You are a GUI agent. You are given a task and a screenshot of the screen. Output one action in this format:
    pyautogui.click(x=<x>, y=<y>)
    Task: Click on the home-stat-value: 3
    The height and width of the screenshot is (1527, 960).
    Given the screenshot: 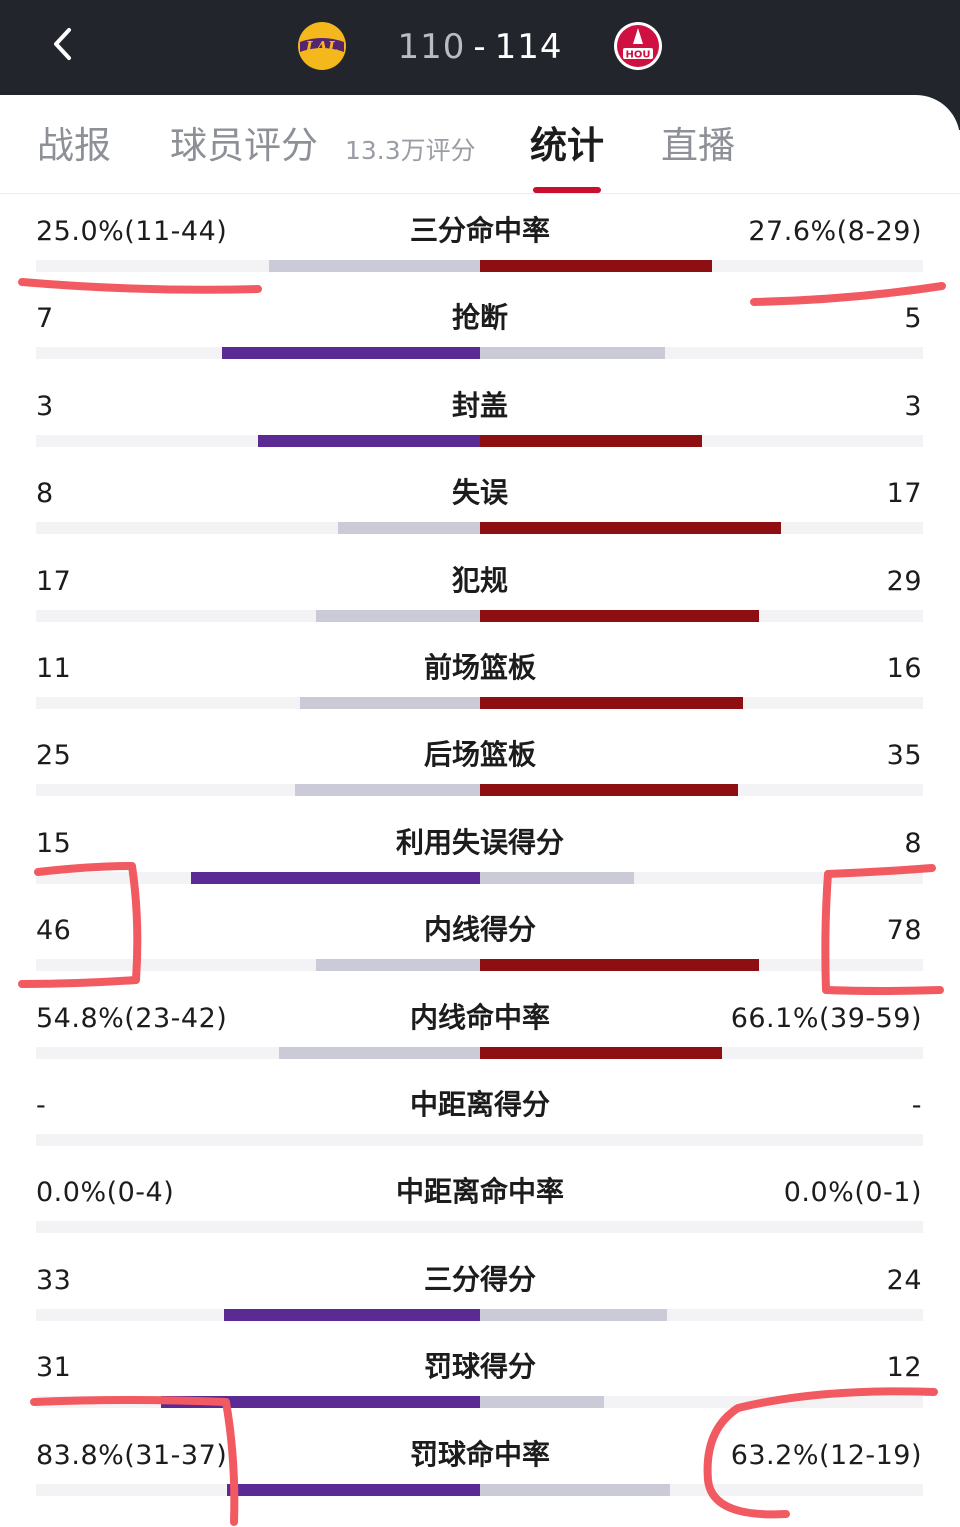 What is the action you would take?
    pyautogui.click(x=45, y=406)
    